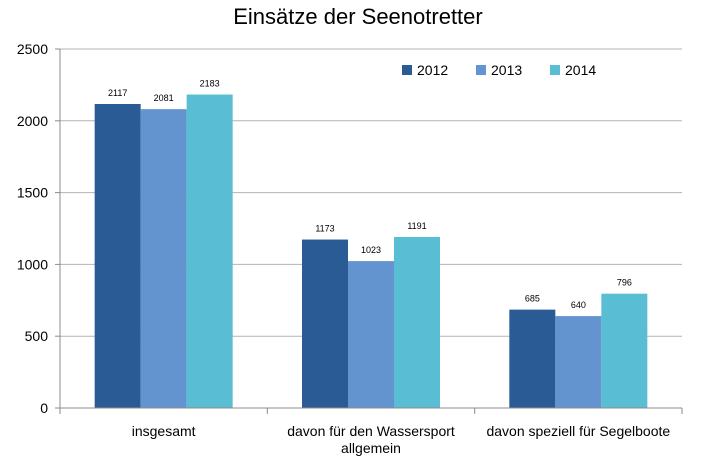  Describe the element at coordinates (324, 229) in the screenshot. I see `data-label: 1173` at that location.